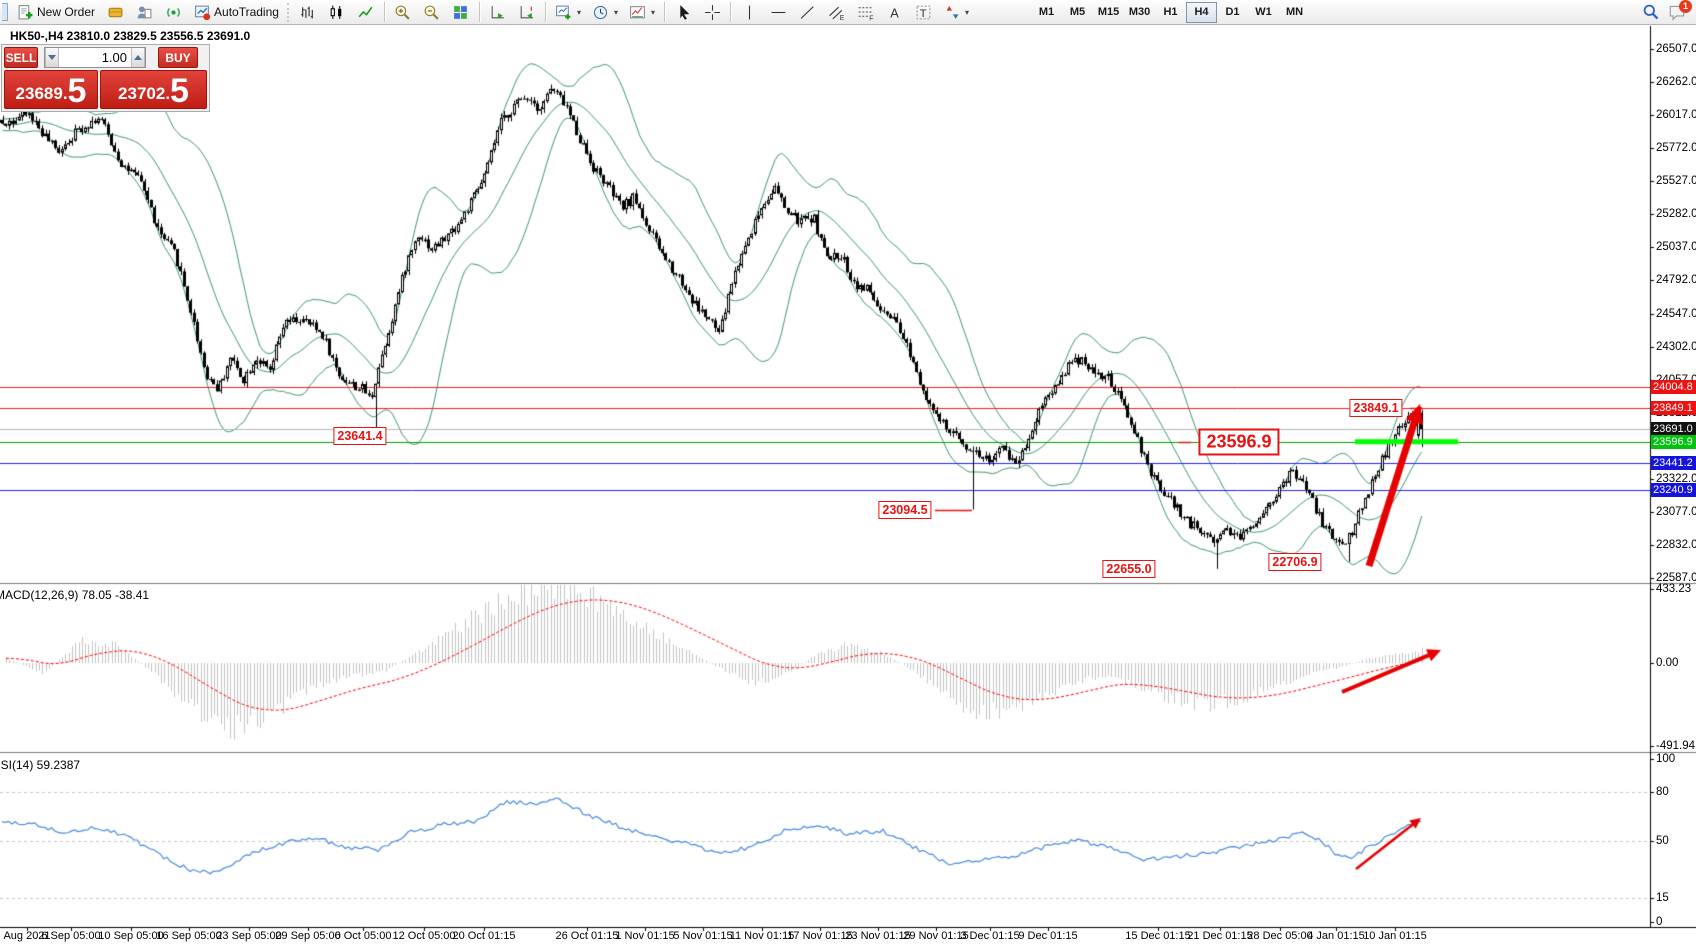 Image resolution: width=1696 pixels, height=948 pixels. I want to click on price-tick-label: 26507.0, so click(1676, 49).